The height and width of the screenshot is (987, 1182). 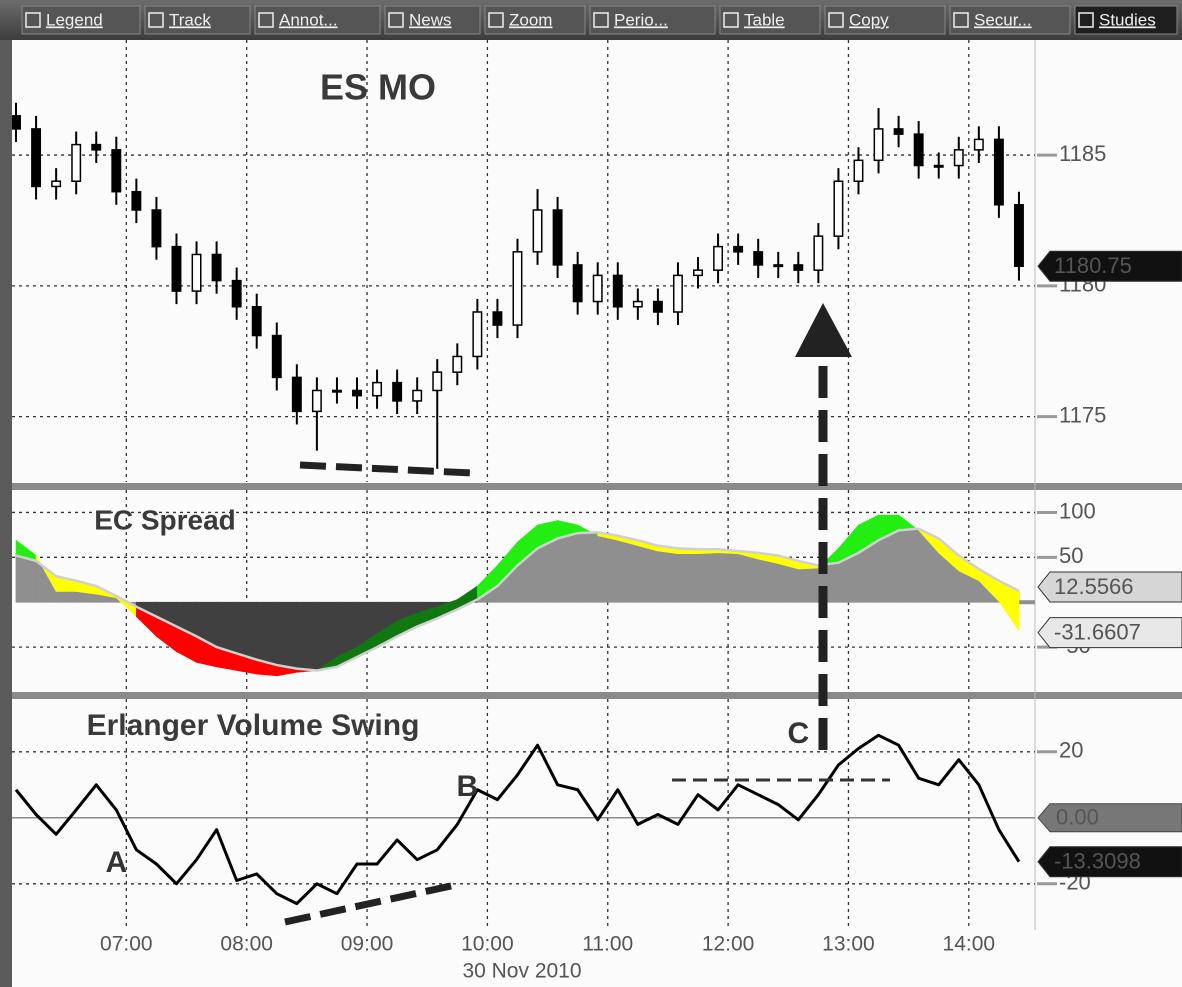 I want to click on divergence-dash, so click(x=372, y=903).